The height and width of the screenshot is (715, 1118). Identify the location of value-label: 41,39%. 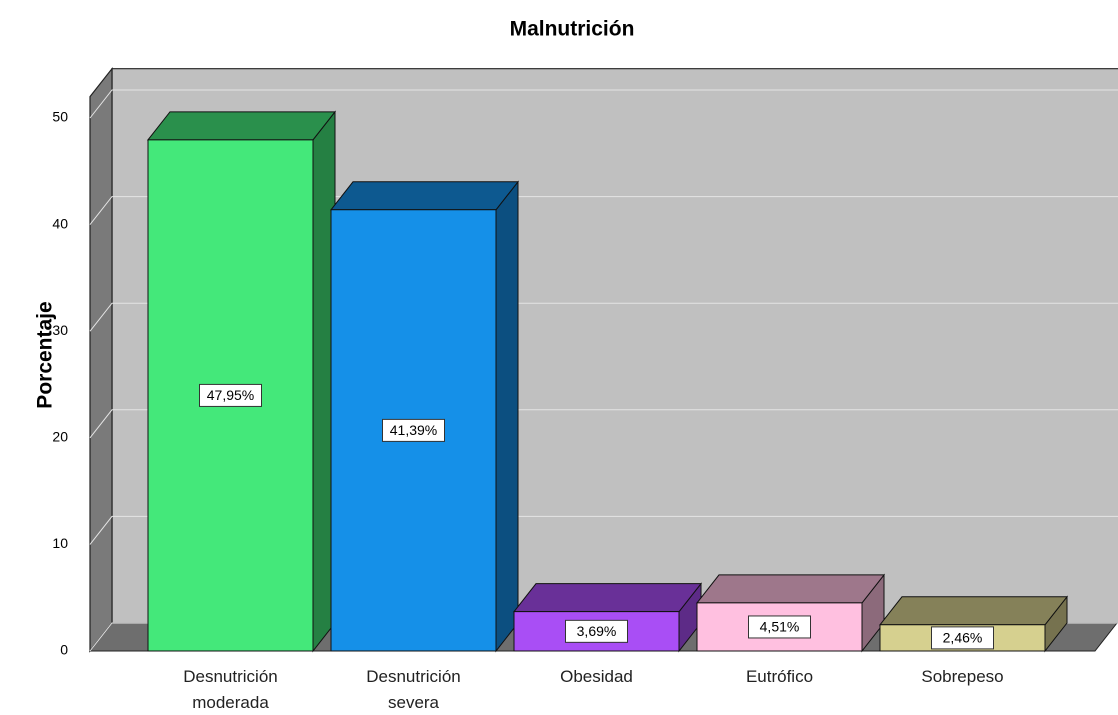
(413, 430).